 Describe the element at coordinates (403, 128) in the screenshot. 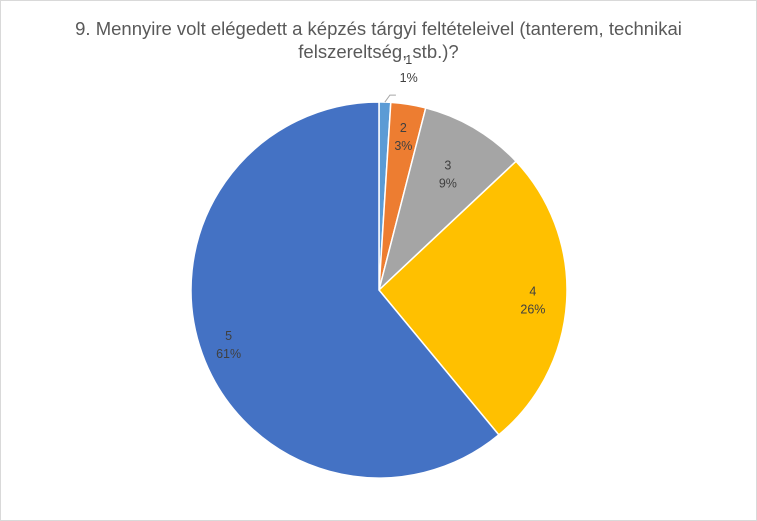

I see `data-label-category-2: 2` at that location.